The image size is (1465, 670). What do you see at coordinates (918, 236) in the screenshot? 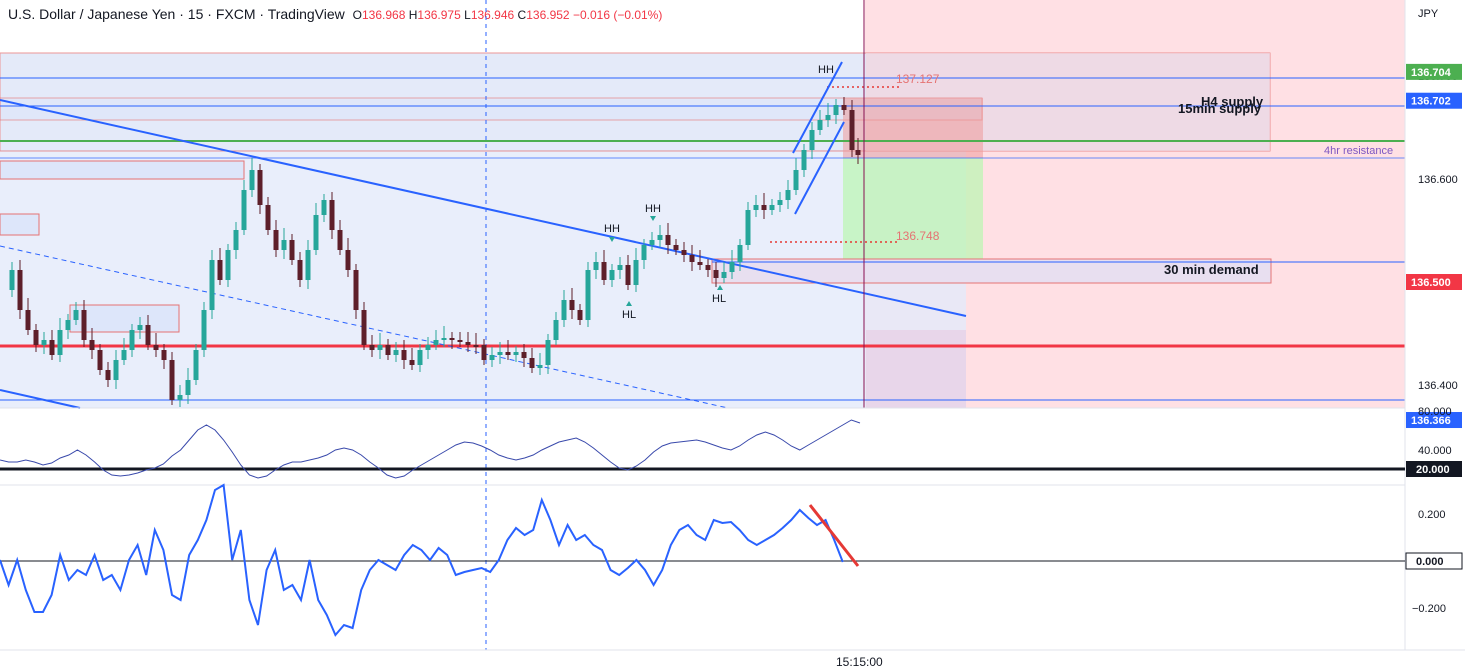
I see `target-low-label: 136.748` at bounding box center [918, 236].